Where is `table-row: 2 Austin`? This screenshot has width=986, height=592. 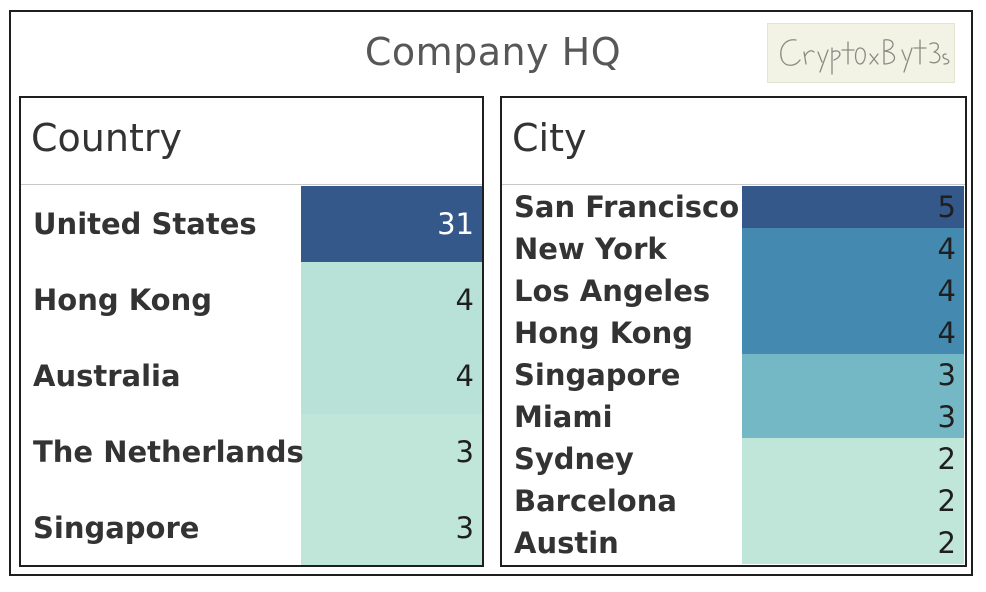 table-row: 2 Austin is located at coordinates (733, 543).